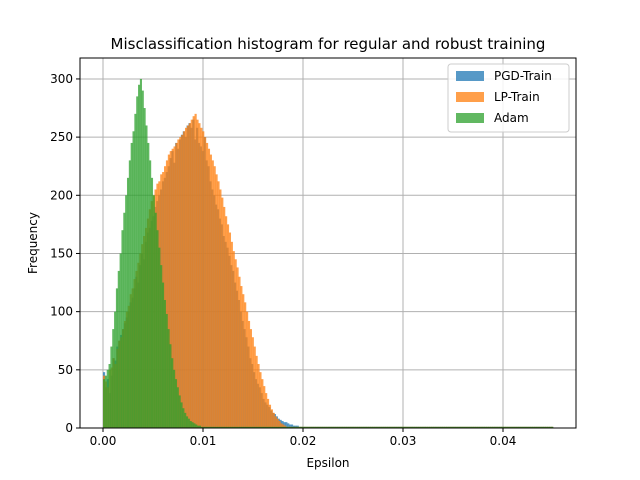  Describe the element at coordinates (492, 118) in the screenshot. I see `legend-item: Adam` at that location.